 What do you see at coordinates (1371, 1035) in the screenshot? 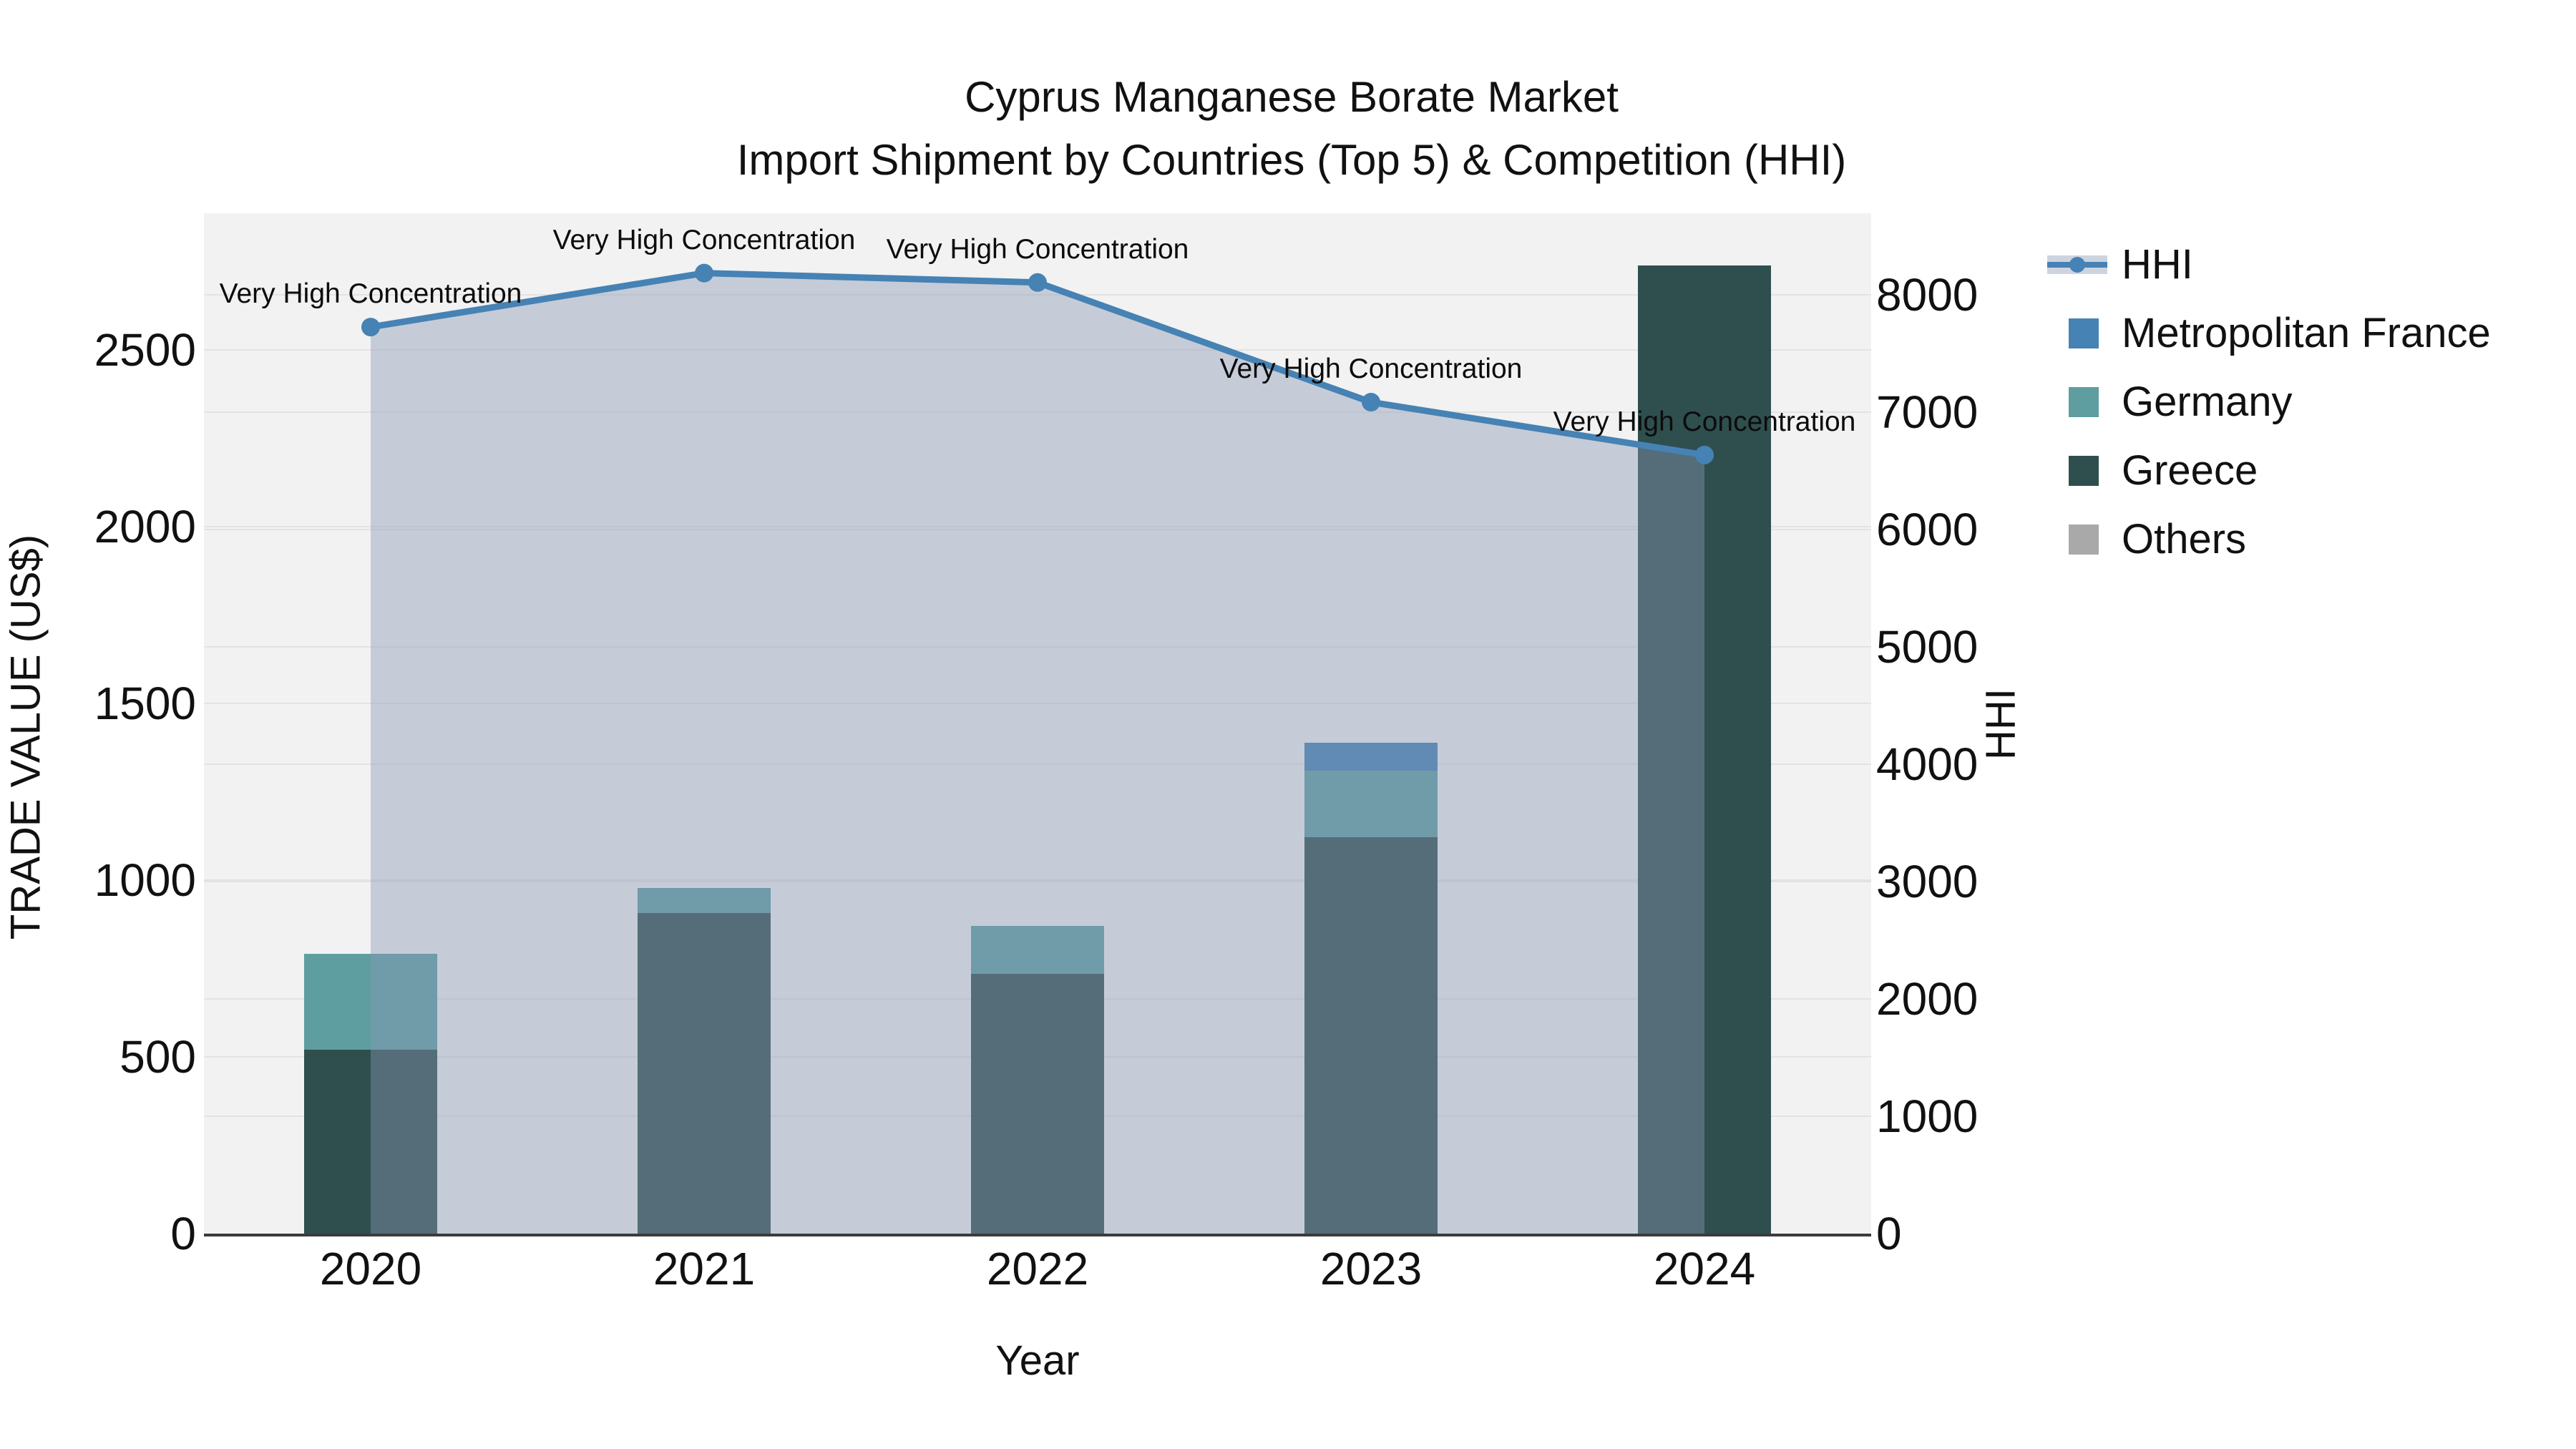
I see `bar-segment-greece-2023` at bounding box center [1371, 1035].